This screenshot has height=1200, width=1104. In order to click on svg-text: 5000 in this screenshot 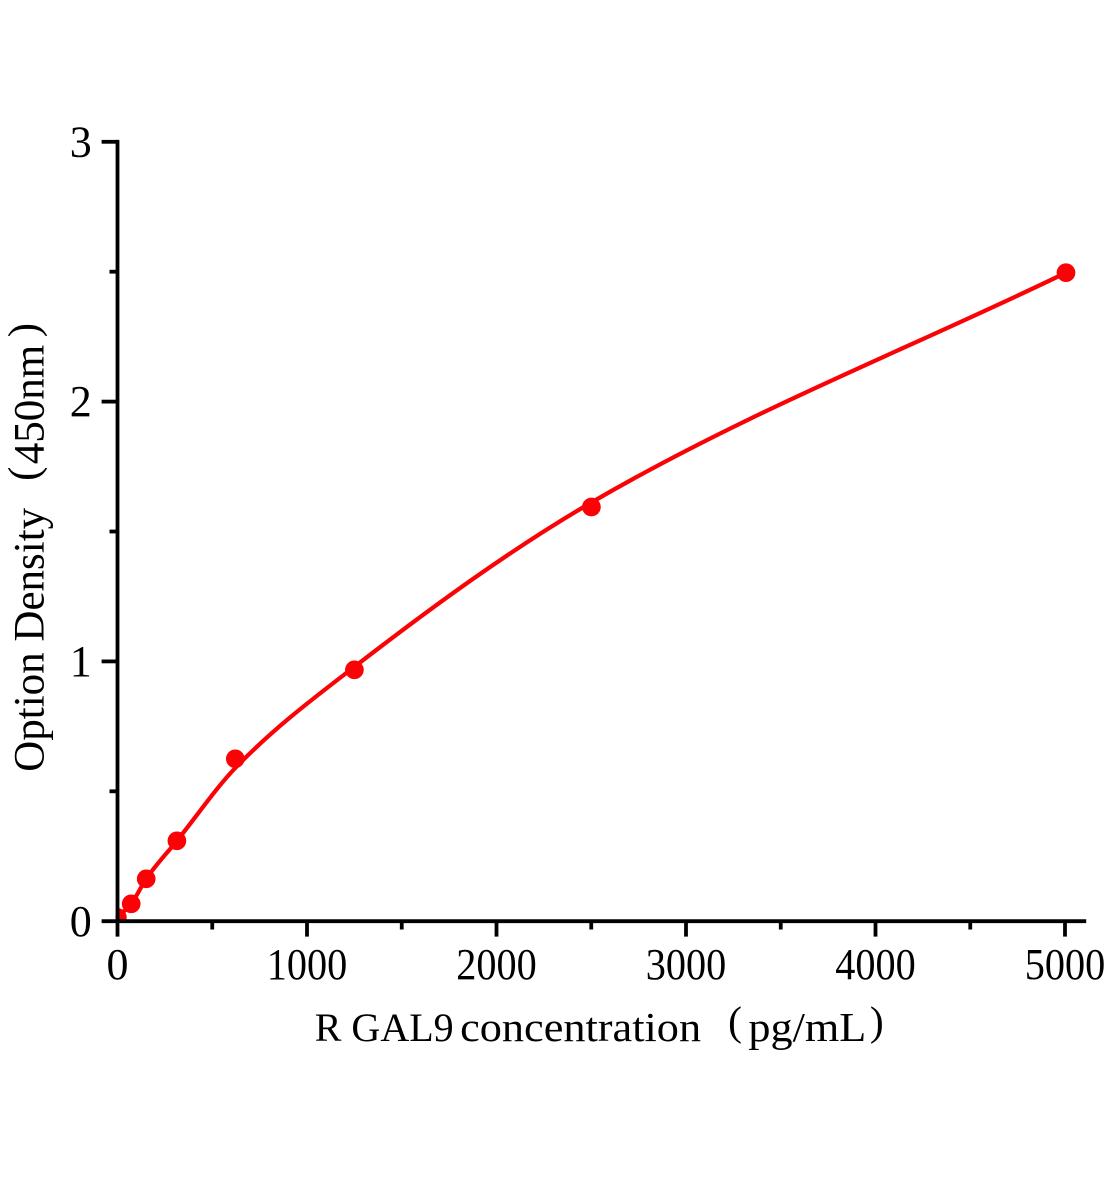, I will do `click(1064, 964)`.